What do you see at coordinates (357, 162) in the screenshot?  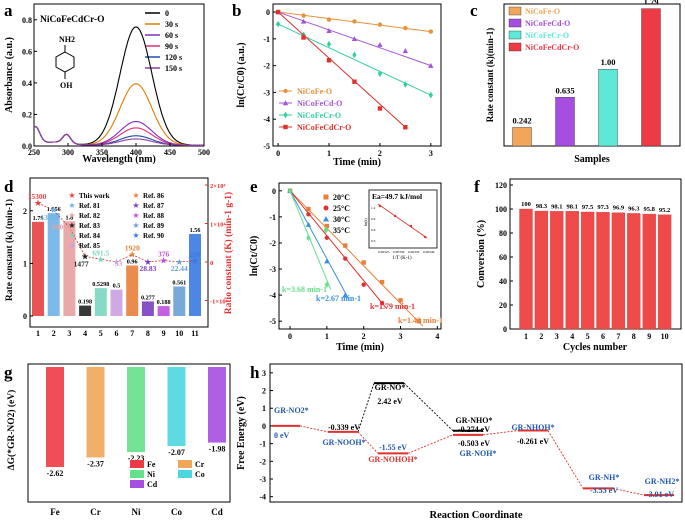 I see `panel-b-xlabel: Time (min)` at bounding box center [357, 162].